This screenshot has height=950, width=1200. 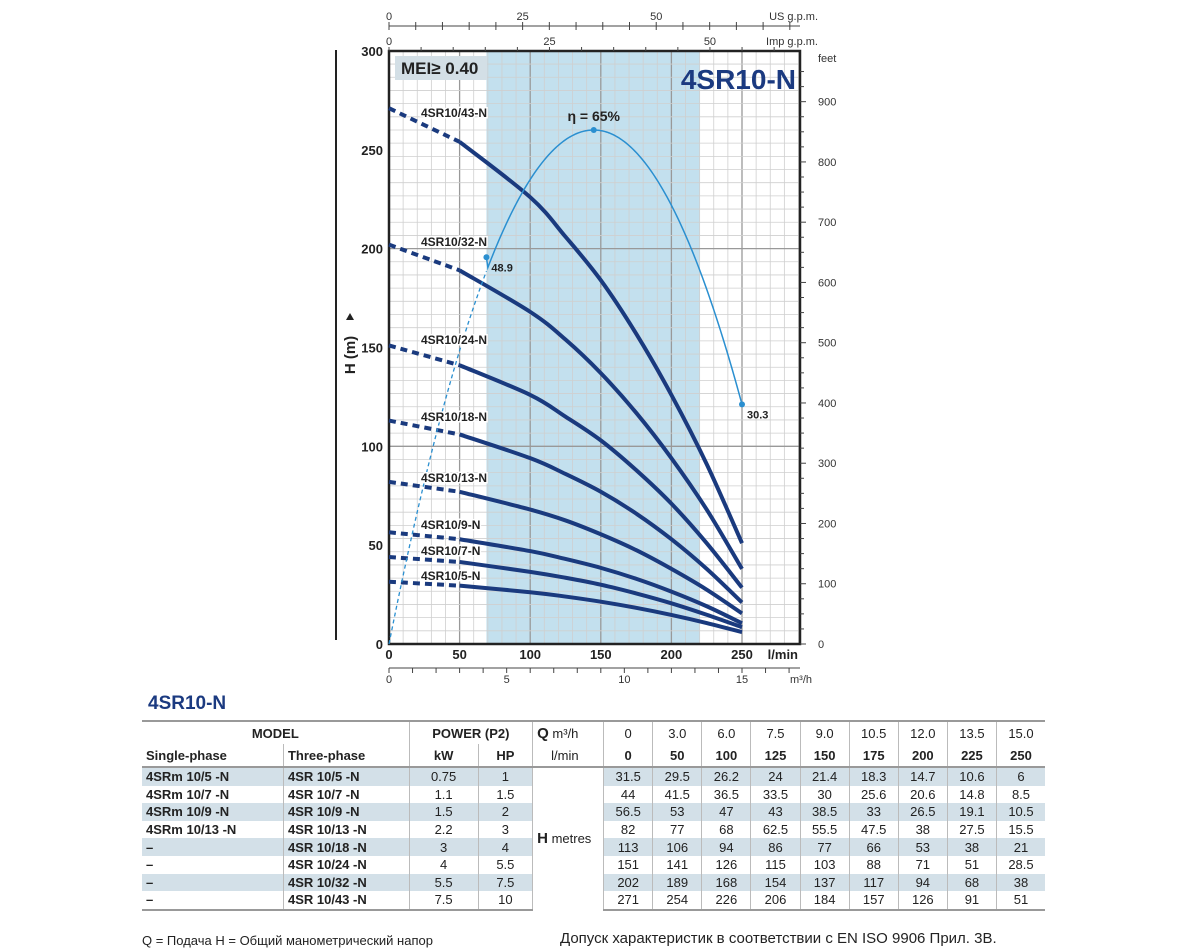 I want to click on head-value: 202, so click(x=628, y=882).